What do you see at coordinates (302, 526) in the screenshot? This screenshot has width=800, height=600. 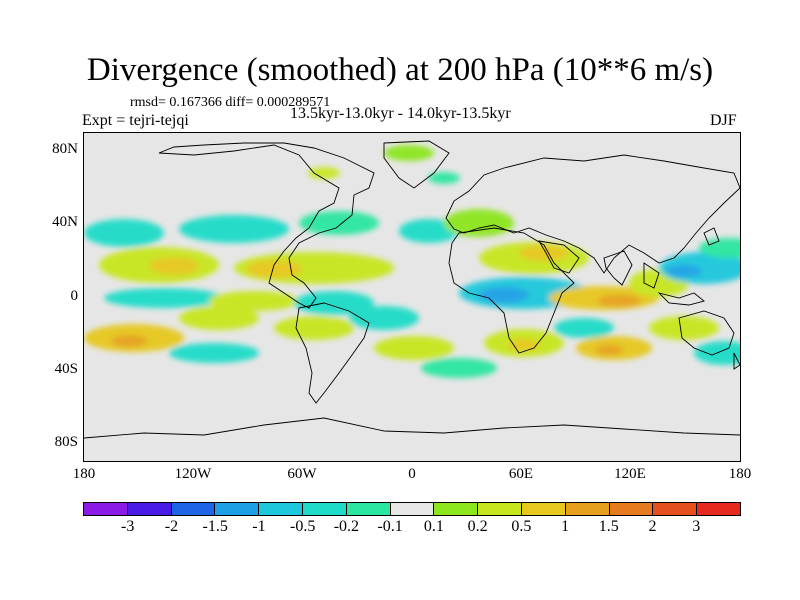 I see `colorbar-tick-label: -0.5` at bounding box center [302, 526].